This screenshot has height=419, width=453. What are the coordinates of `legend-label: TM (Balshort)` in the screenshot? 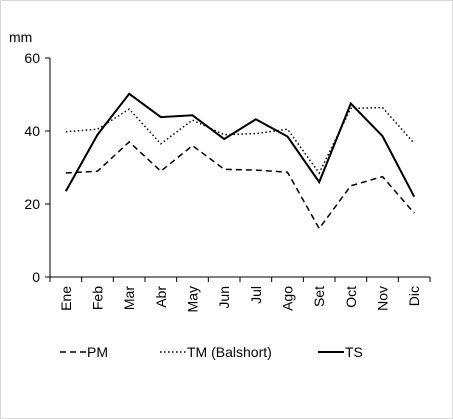 It's located at (229, 352).